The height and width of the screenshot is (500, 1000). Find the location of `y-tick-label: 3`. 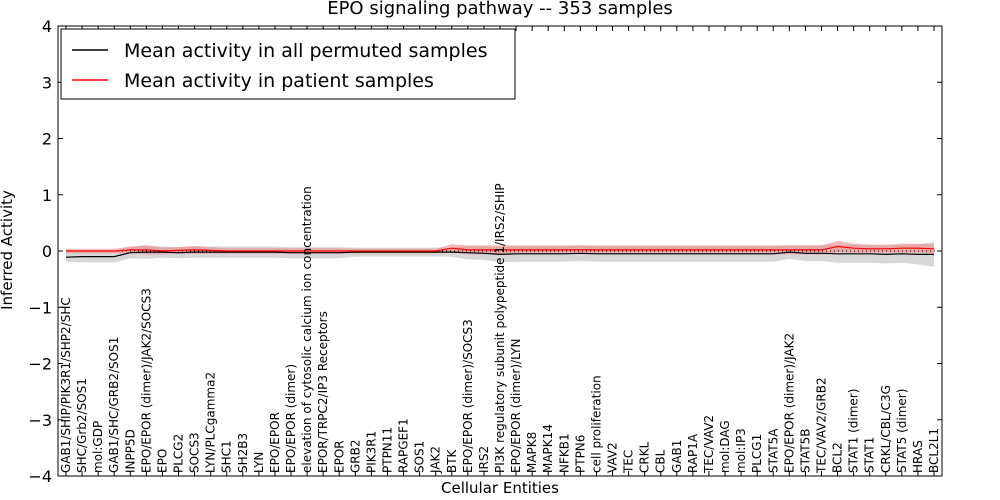

y-tick-label: 3 is located at coordinates (47, 82).